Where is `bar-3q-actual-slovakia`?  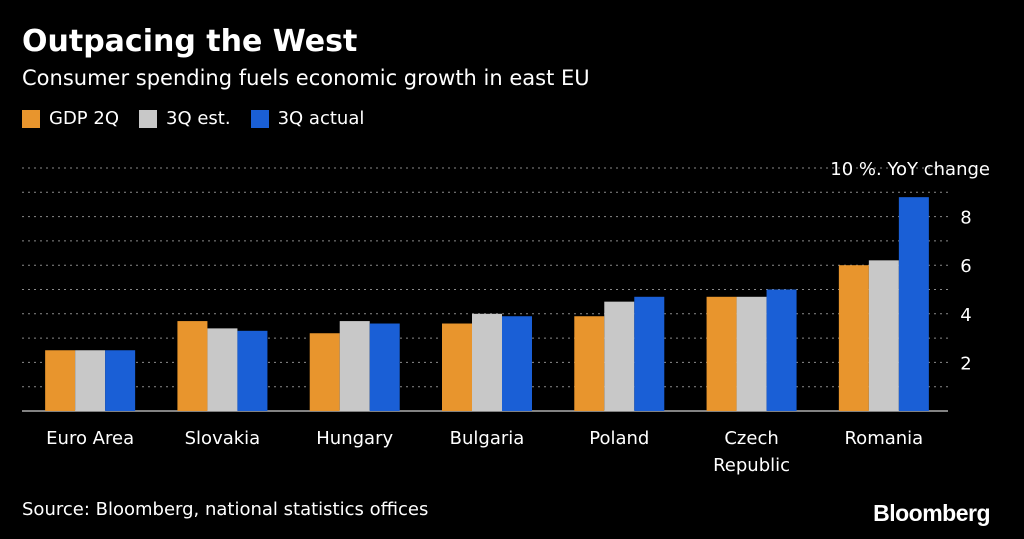
bar-3q-actual-slovakia is located at coordinates (252, 370).